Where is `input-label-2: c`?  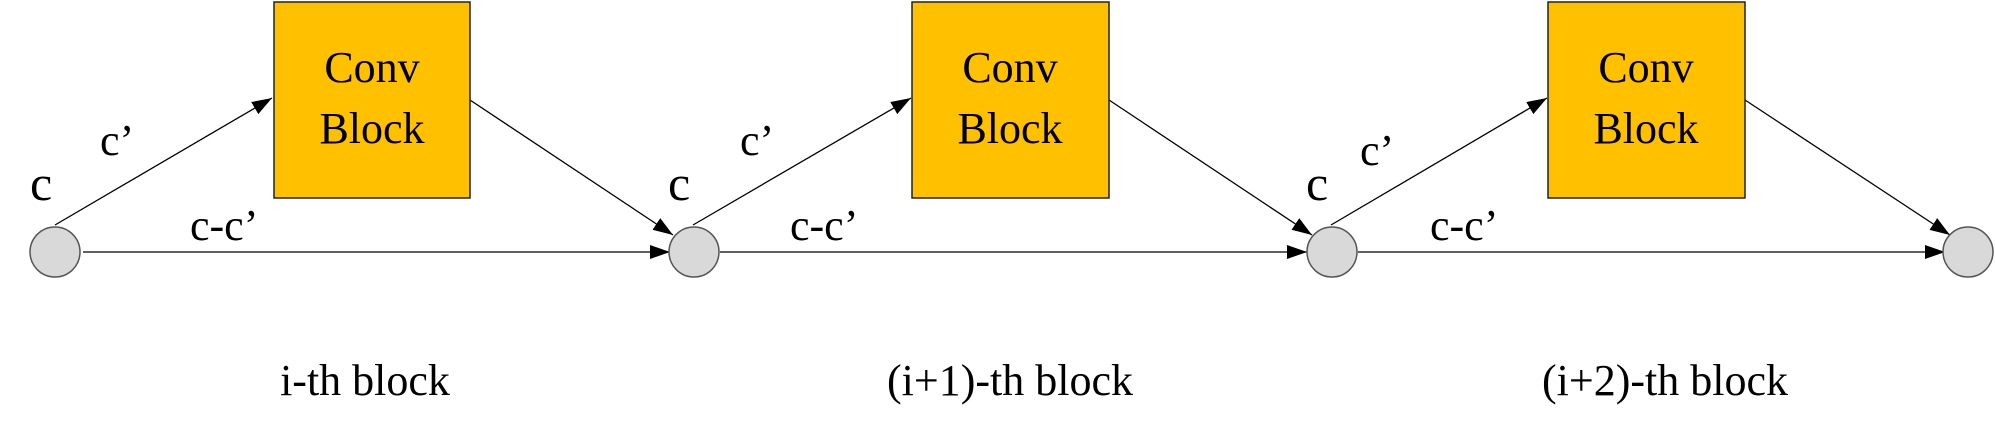 input-label-2: c is located at coordinates (679, 183).